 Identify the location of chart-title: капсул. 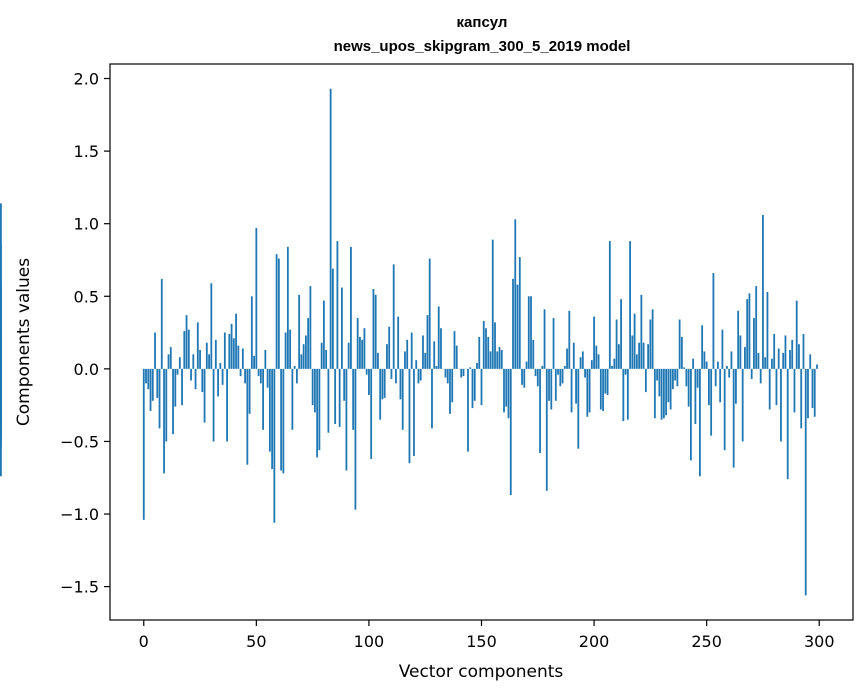
(482, 22).